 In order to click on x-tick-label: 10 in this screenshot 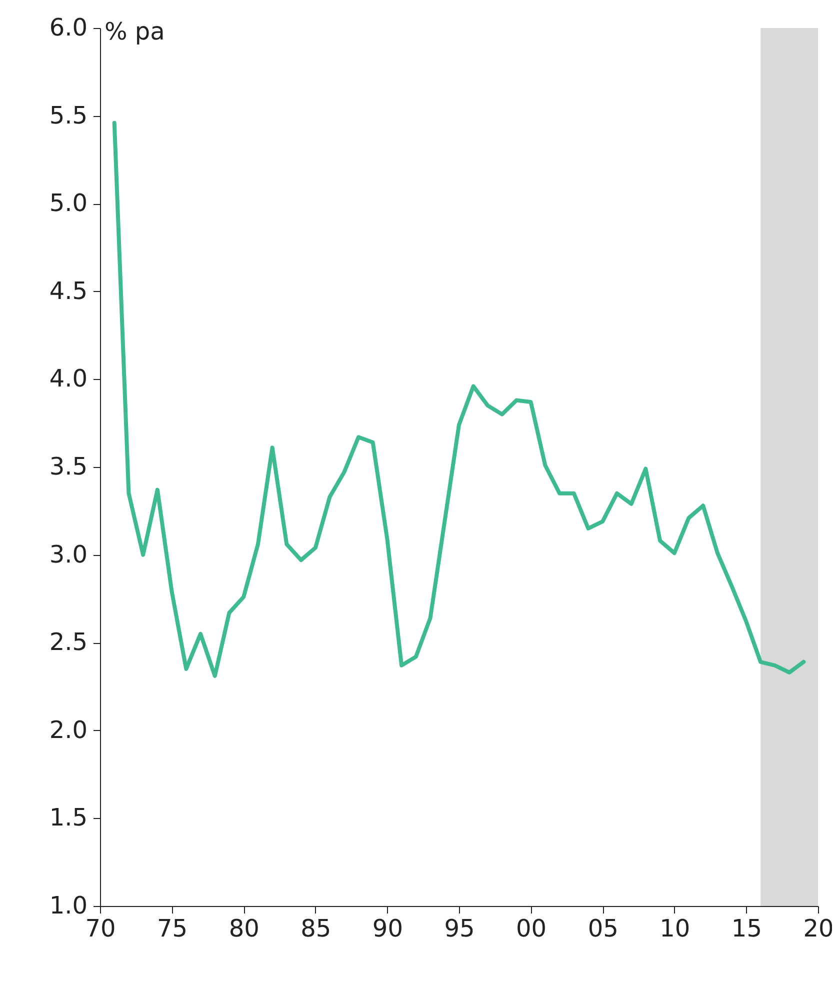, I will do `click(675, 928)`.